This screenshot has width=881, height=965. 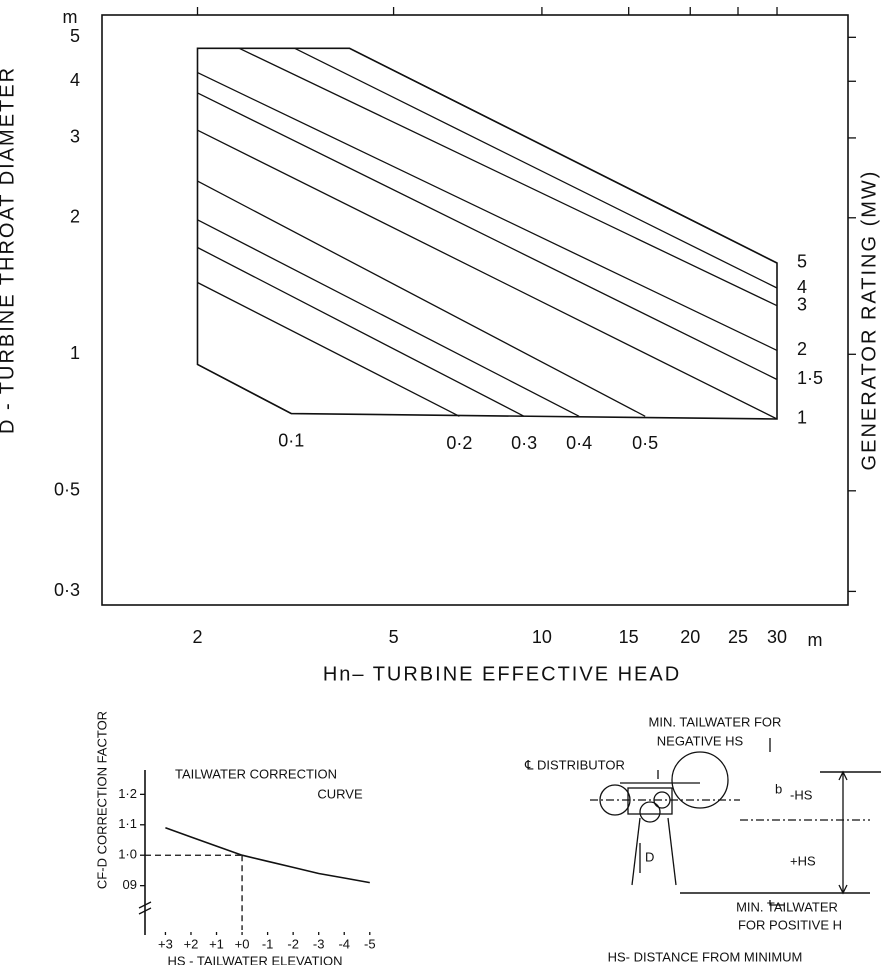 What do you see at coordinates (145, 908) in the screenshot?
I see `axis-break` at bounding box center [145, 908].